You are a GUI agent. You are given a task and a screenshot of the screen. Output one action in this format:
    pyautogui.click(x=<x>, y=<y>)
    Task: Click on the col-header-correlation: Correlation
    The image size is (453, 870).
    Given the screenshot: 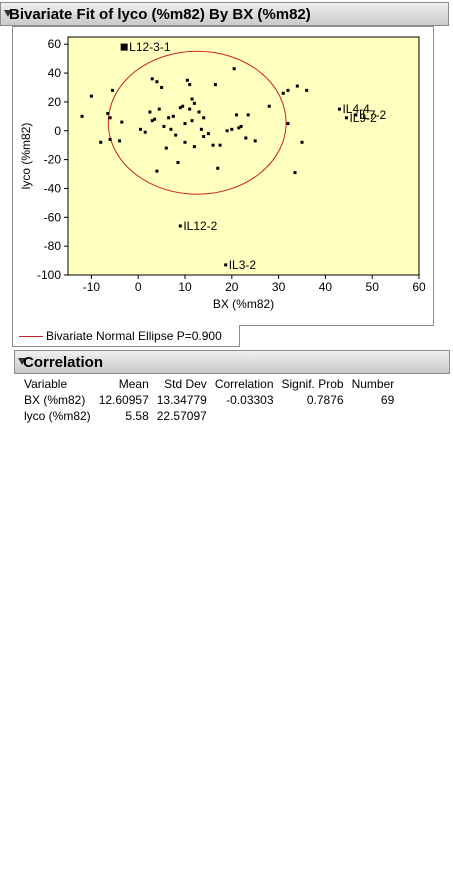 What is the action you would take?
    pyautogui.click(x=244, y=384)
    